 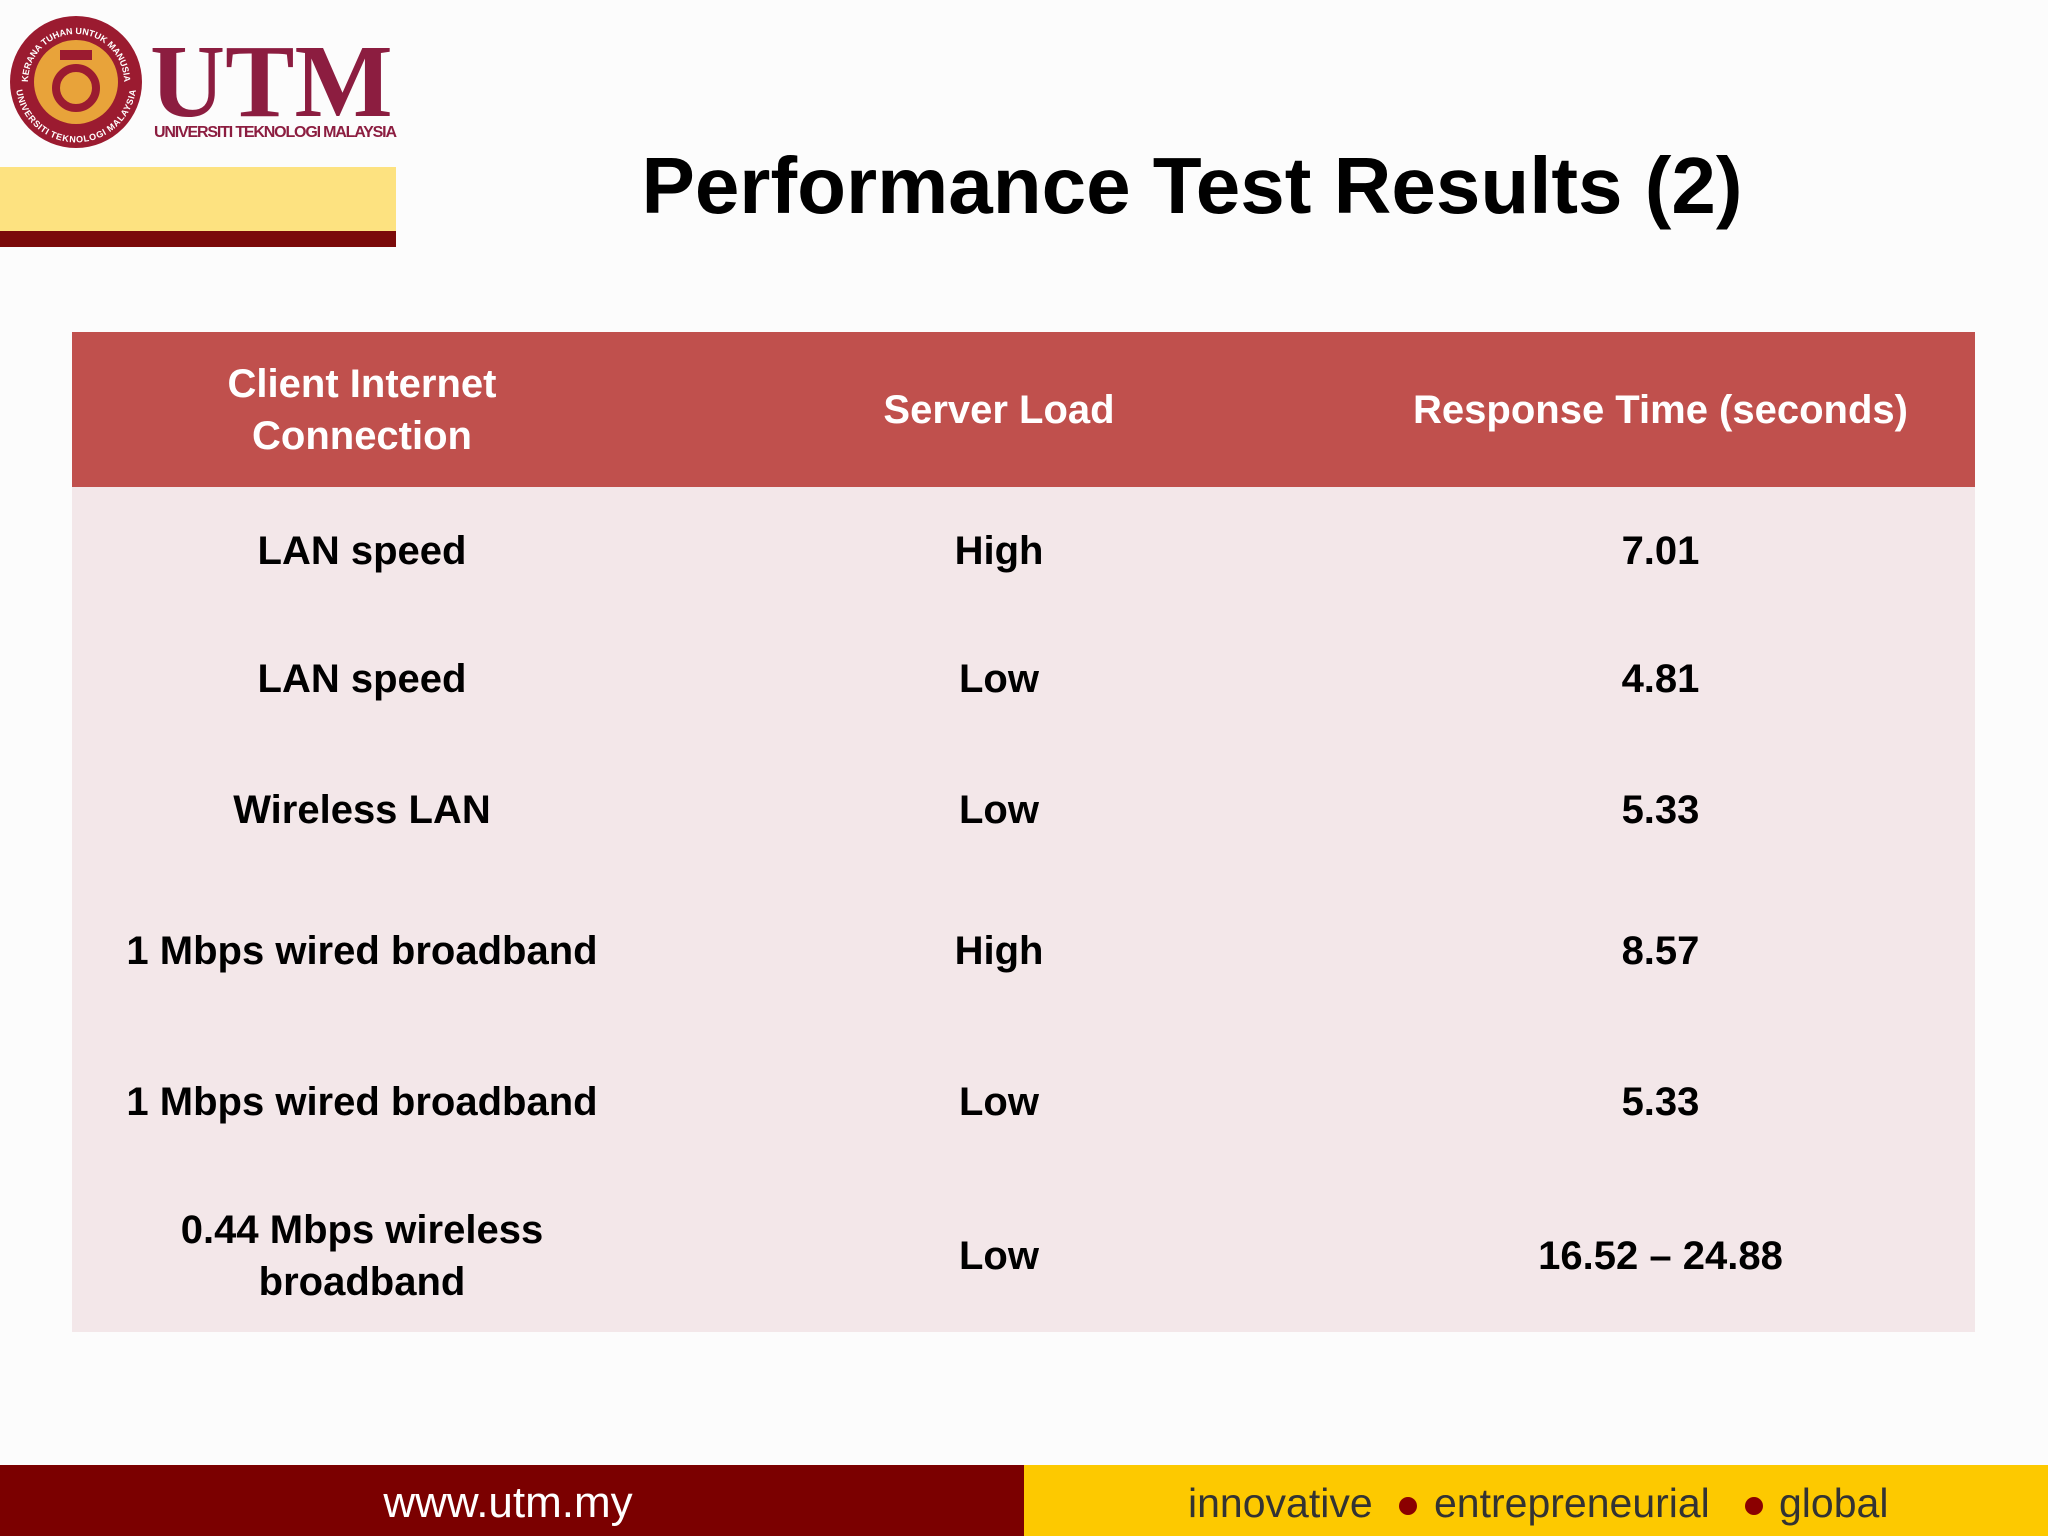 I want to click on footer-right, so click(x=1536, y=1500).